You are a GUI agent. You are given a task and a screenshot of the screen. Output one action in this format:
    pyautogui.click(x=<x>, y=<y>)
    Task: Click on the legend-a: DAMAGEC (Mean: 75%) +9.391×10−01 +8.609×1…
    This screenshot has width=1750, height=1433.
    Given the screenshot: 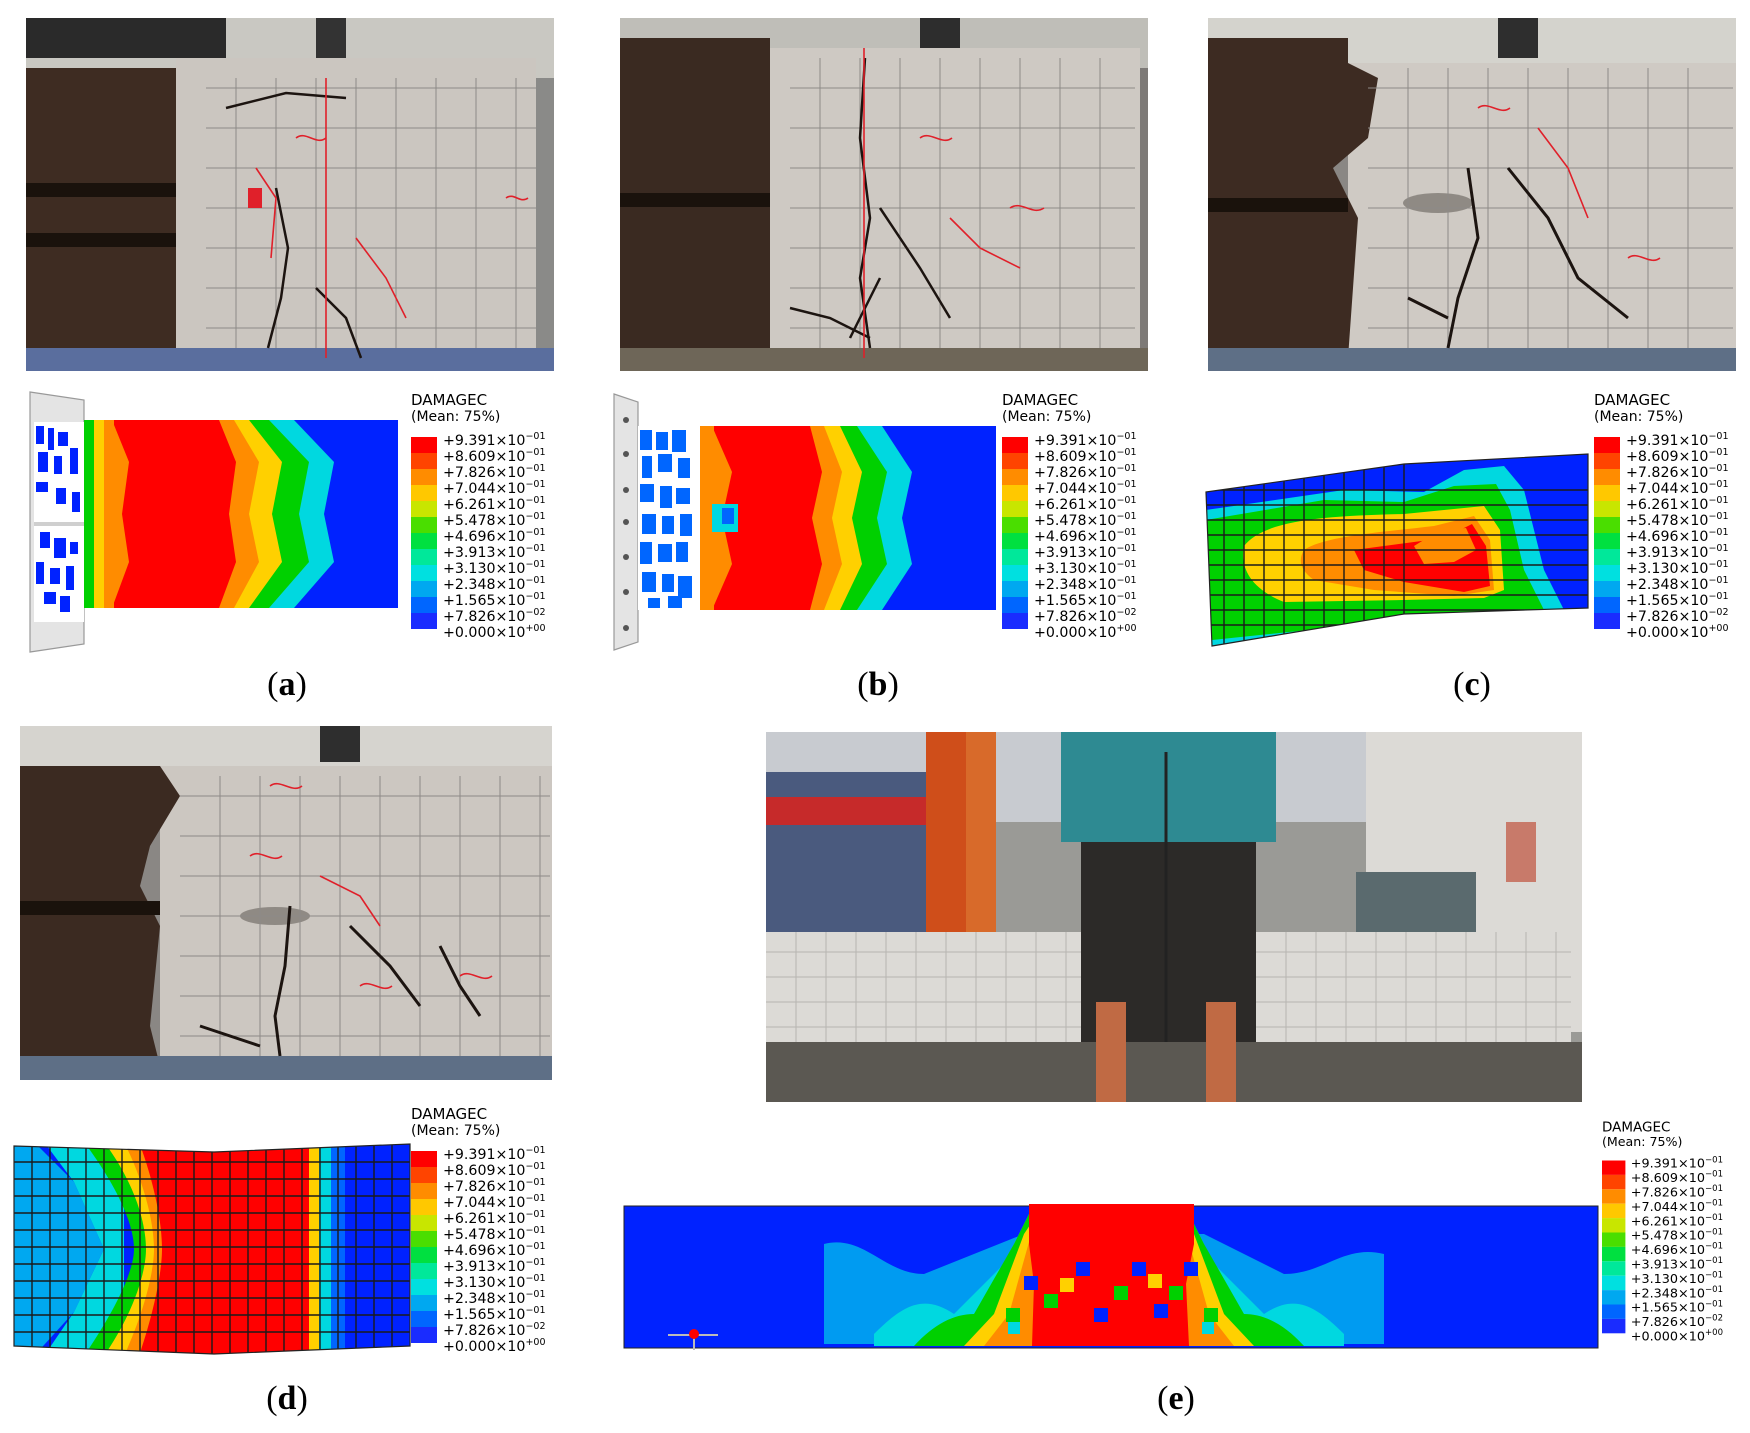 What is the action you would take?
    pyautogui.click(x=516, y=518)
    